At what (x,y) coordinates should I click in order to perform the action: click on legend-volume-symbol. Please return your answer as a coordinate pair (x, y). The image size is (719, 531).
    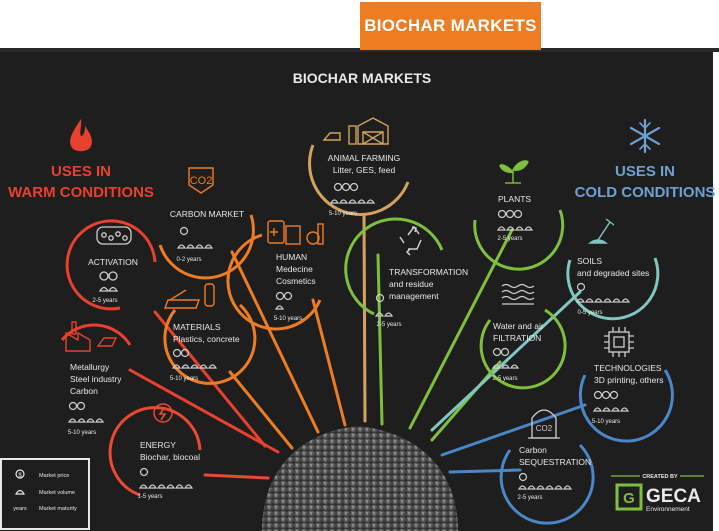
    Looking at the image, I should click on (20, 492).